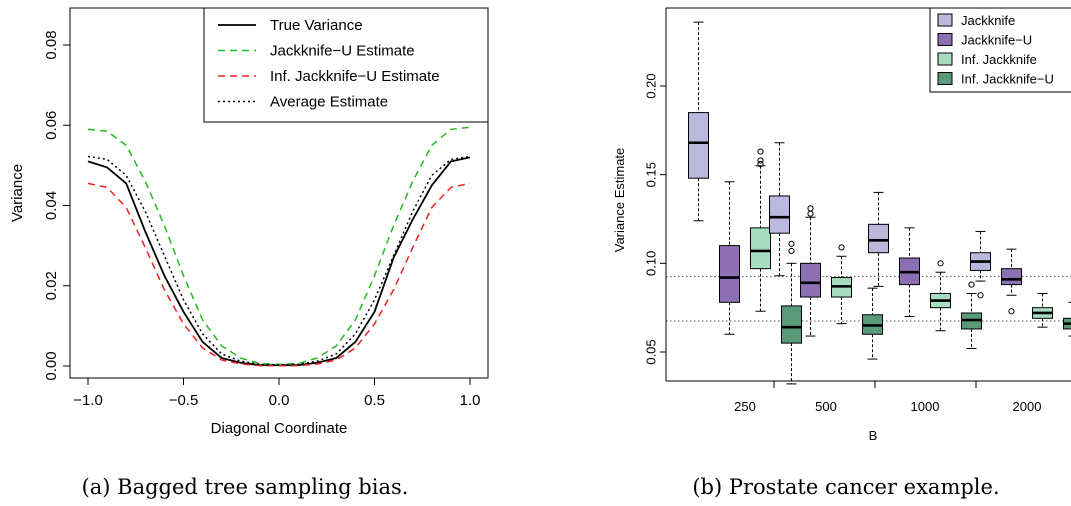  I want to click on y-tick-label: 0.06, so click(51, 125).